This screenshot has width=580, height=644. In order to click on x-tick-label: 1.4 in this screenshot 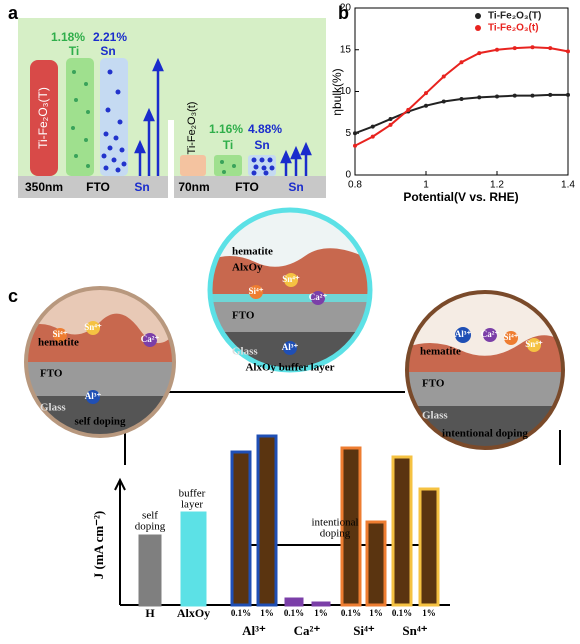, I will do `click(568, 185)`.